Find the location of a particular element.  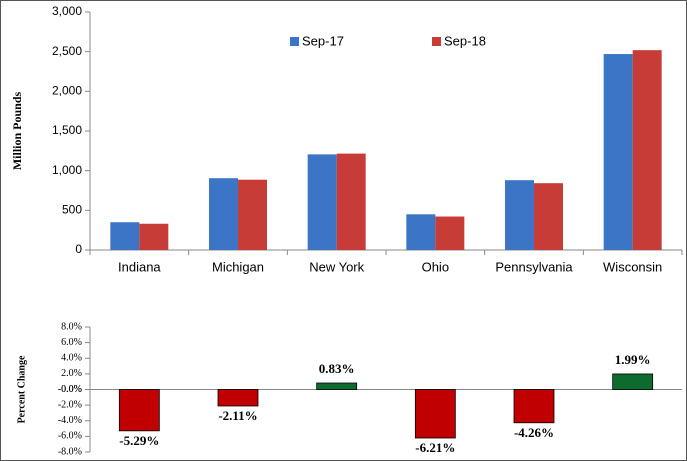

y-tick-label: 2.0% is located at coordinates (71, 373).